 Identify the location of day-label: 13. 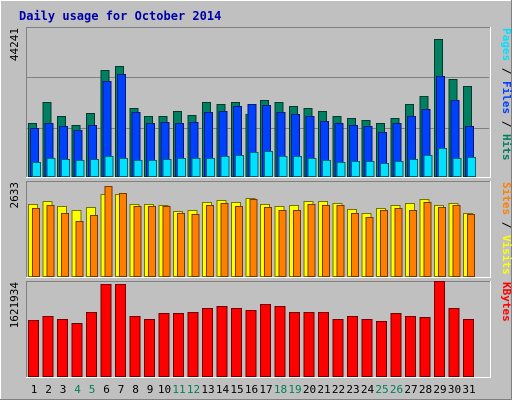
(207, 389).